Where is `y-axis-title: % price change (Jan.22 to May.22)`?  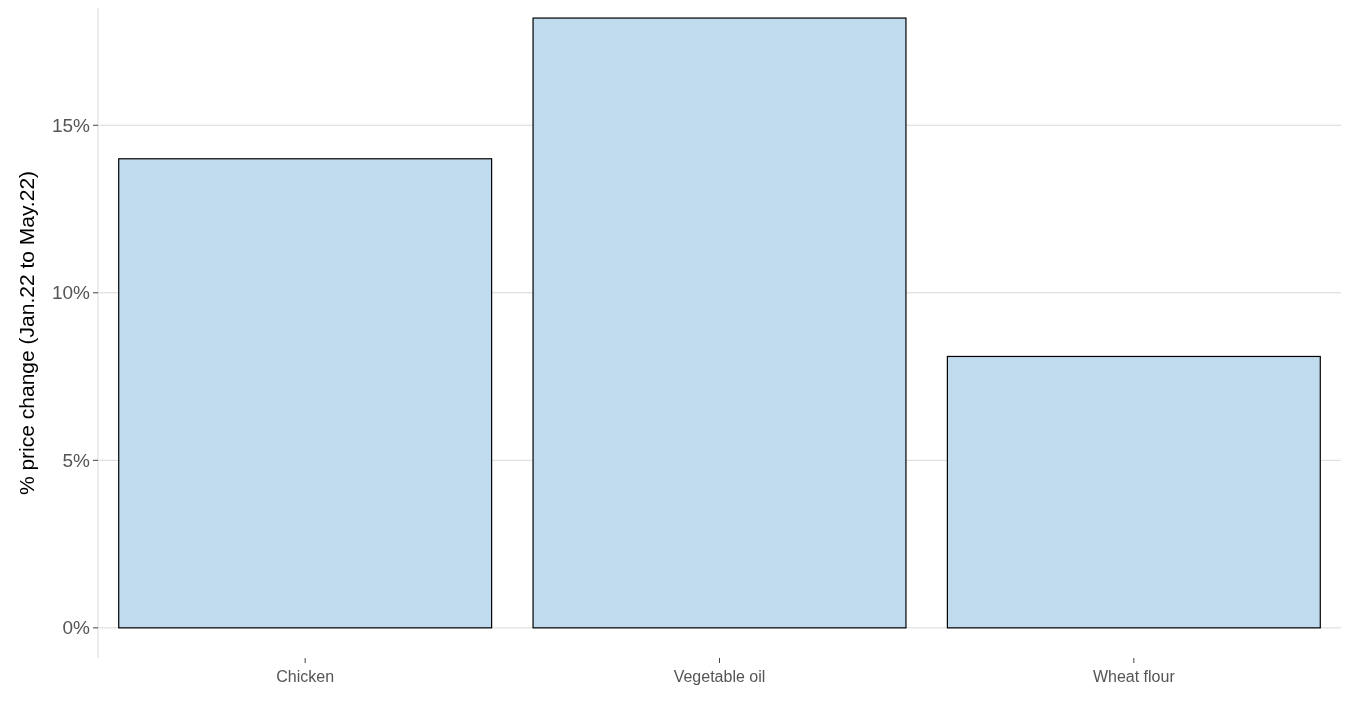
y-axis-title: % price change (Jan.22 to May.22) is located at coordinates (26, 333).